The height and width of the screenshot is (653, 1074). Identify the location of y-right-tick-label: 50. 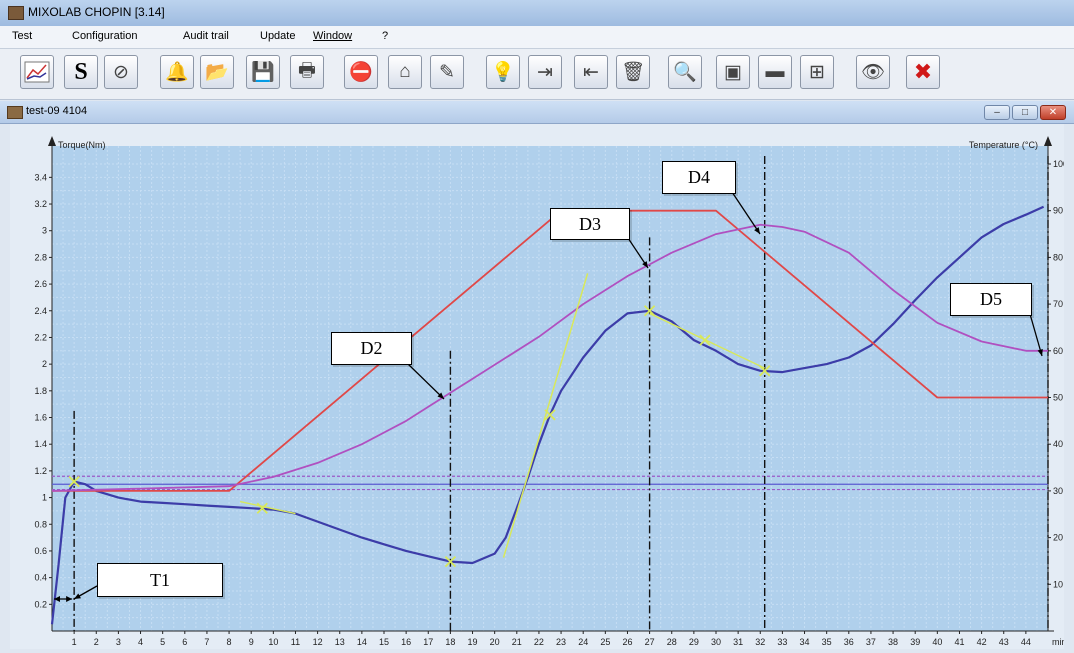
(1058, 398).